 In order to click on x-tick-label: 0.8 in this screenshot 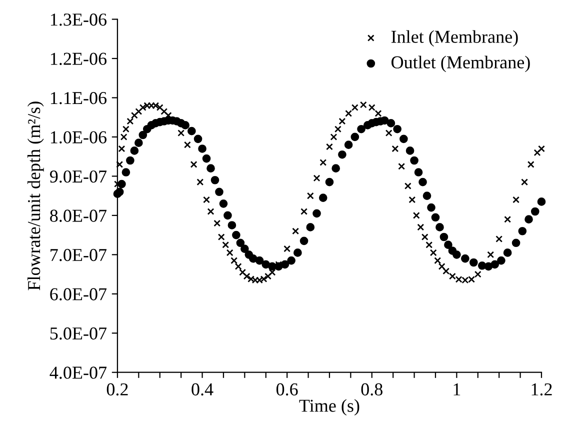, I will do `click(371, 389)`.